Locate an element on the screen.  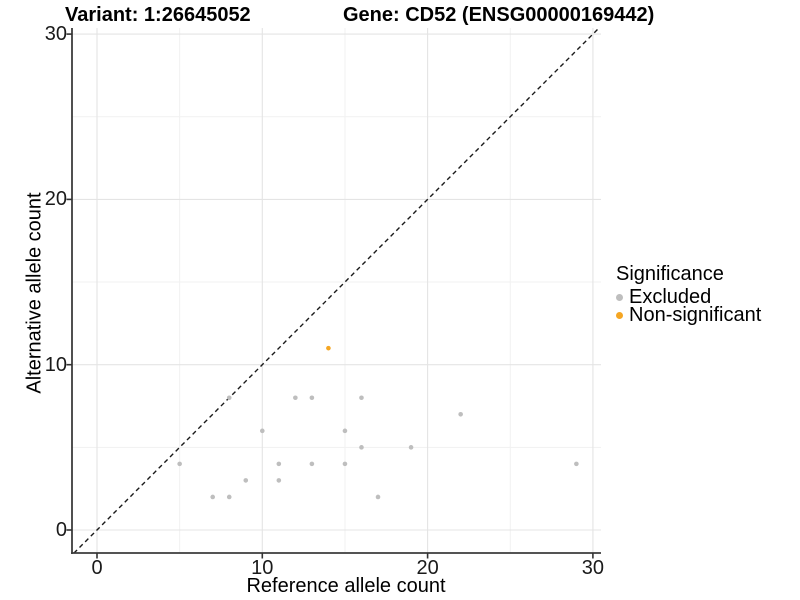
x-tick-label: 0 is located at coordinates (97, 568).